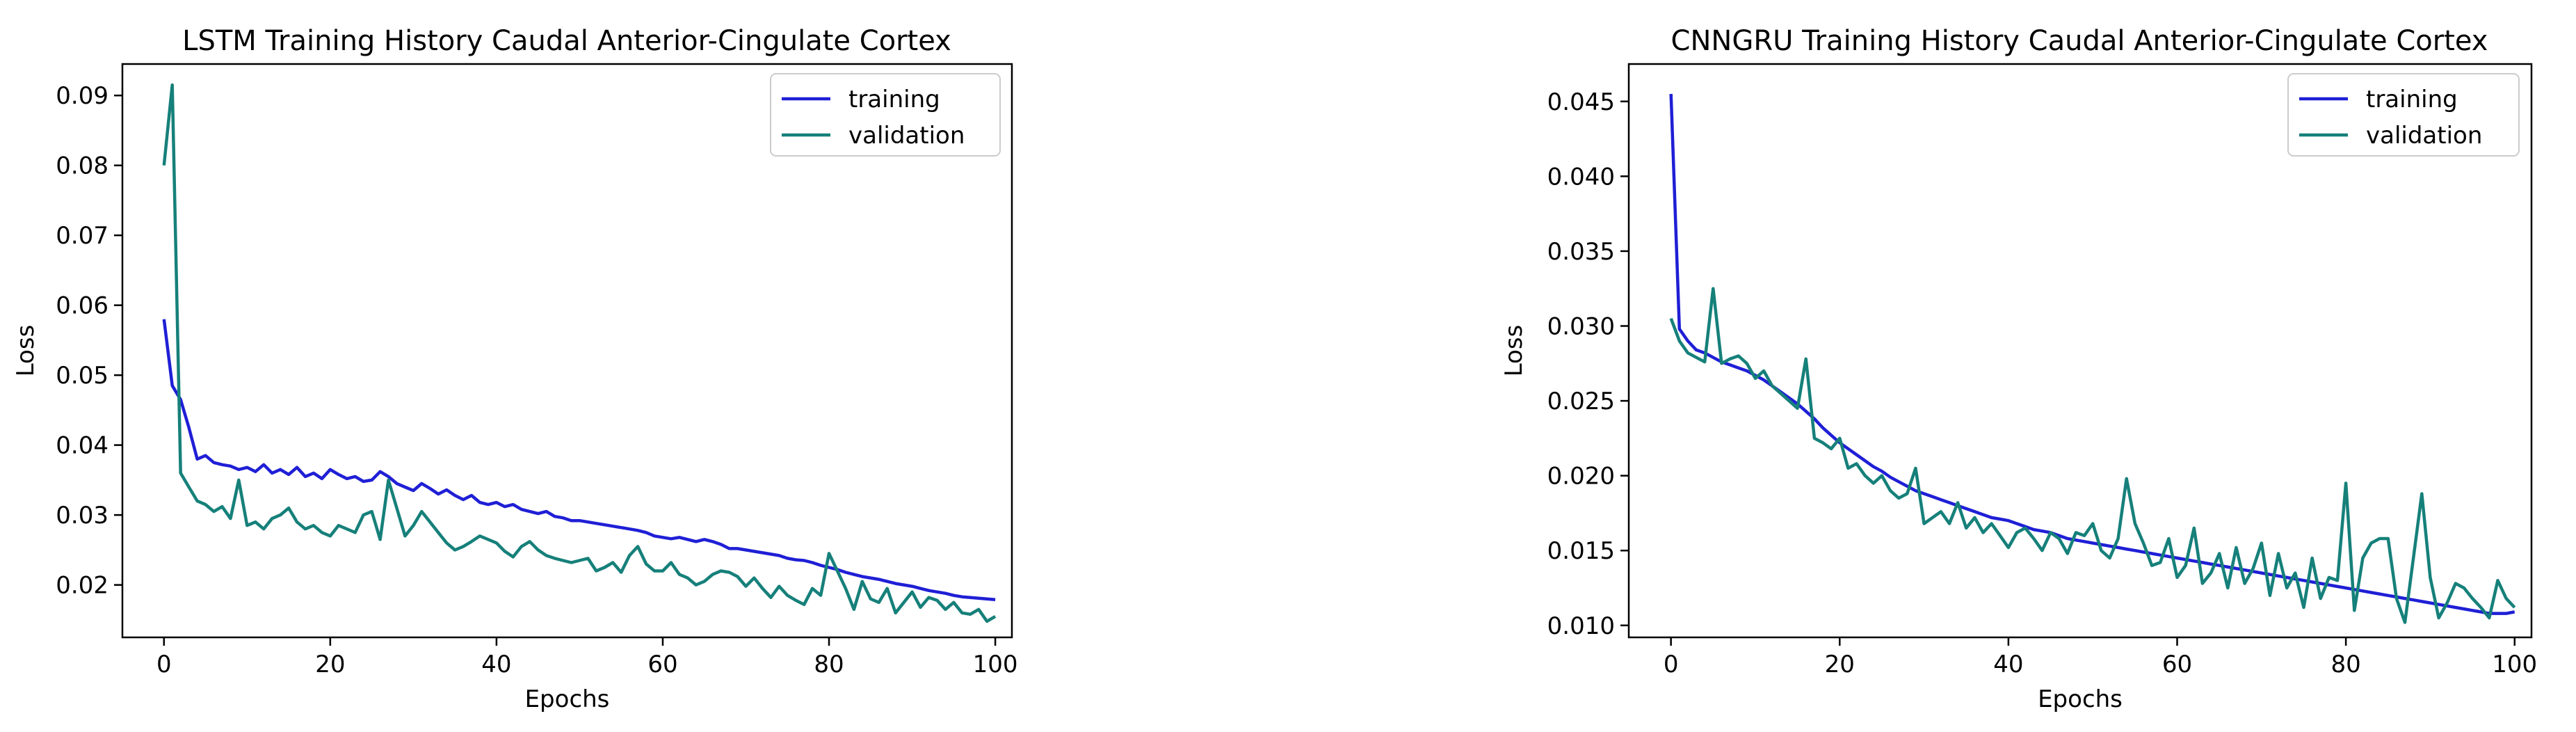  I want to click on y-tick-label: 0.015, so click(1581, 551).